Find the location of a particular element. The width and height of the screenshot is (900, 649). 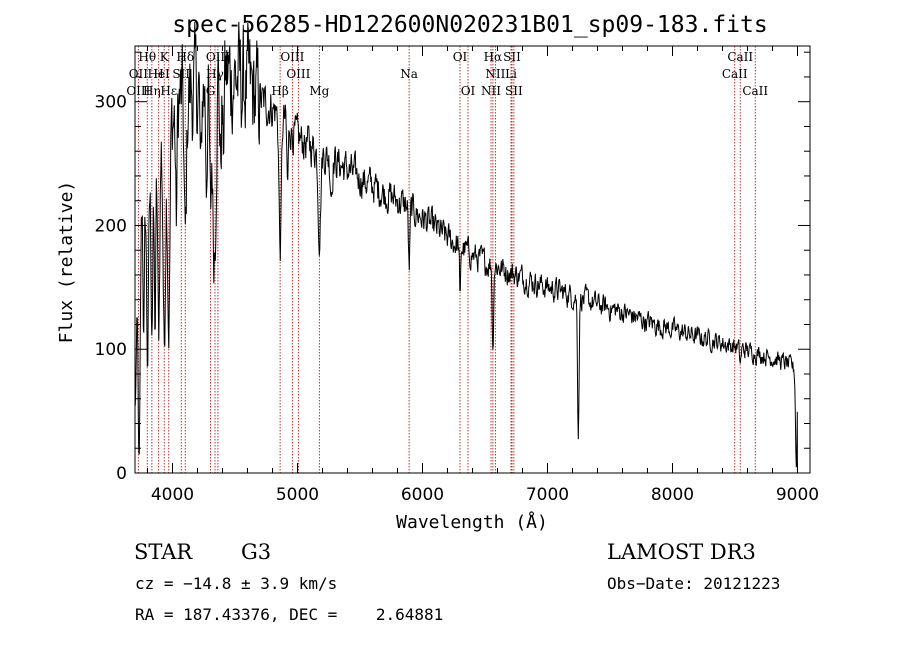

spectral-line-label: Hη is located at coordinates (152, 91).